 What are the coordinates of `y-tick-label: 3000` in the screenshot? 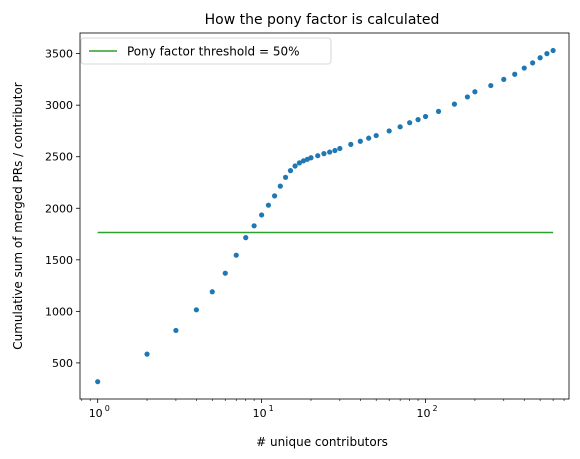 It's located at (59, 105).